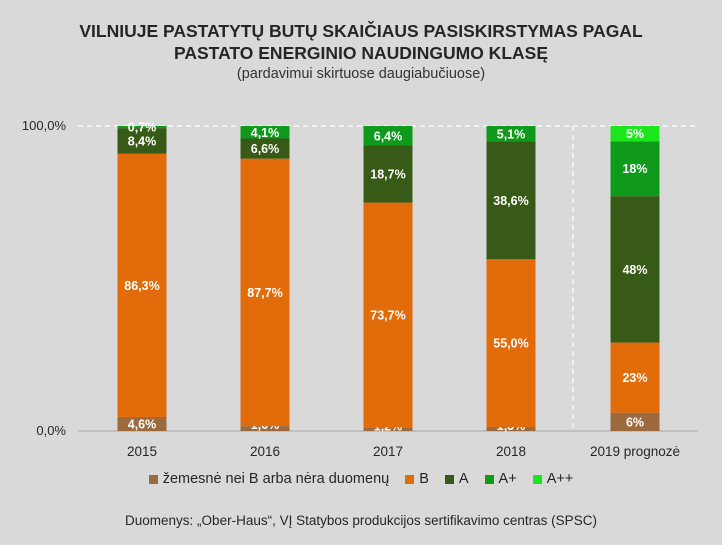 The width and height of the screenshot is (722, 545). I want to click on data-label: 0,7%, so click(142, 128).